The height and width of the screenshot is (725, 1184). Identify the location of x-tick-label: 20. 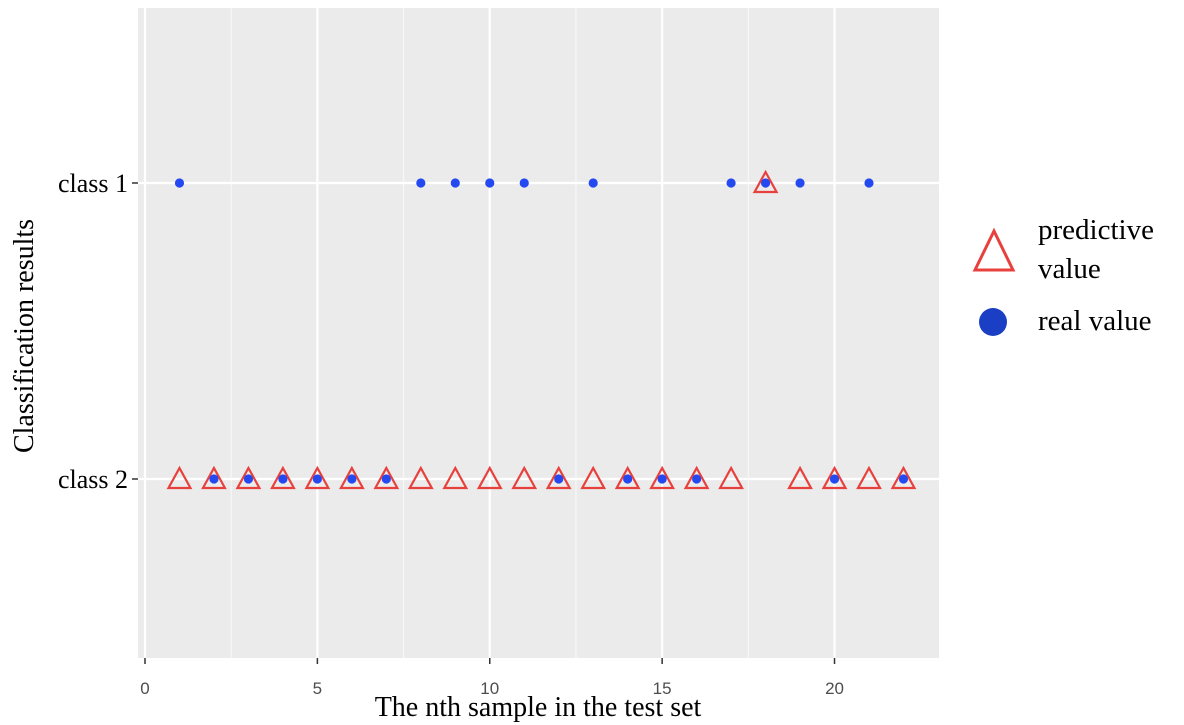
(834, 688).